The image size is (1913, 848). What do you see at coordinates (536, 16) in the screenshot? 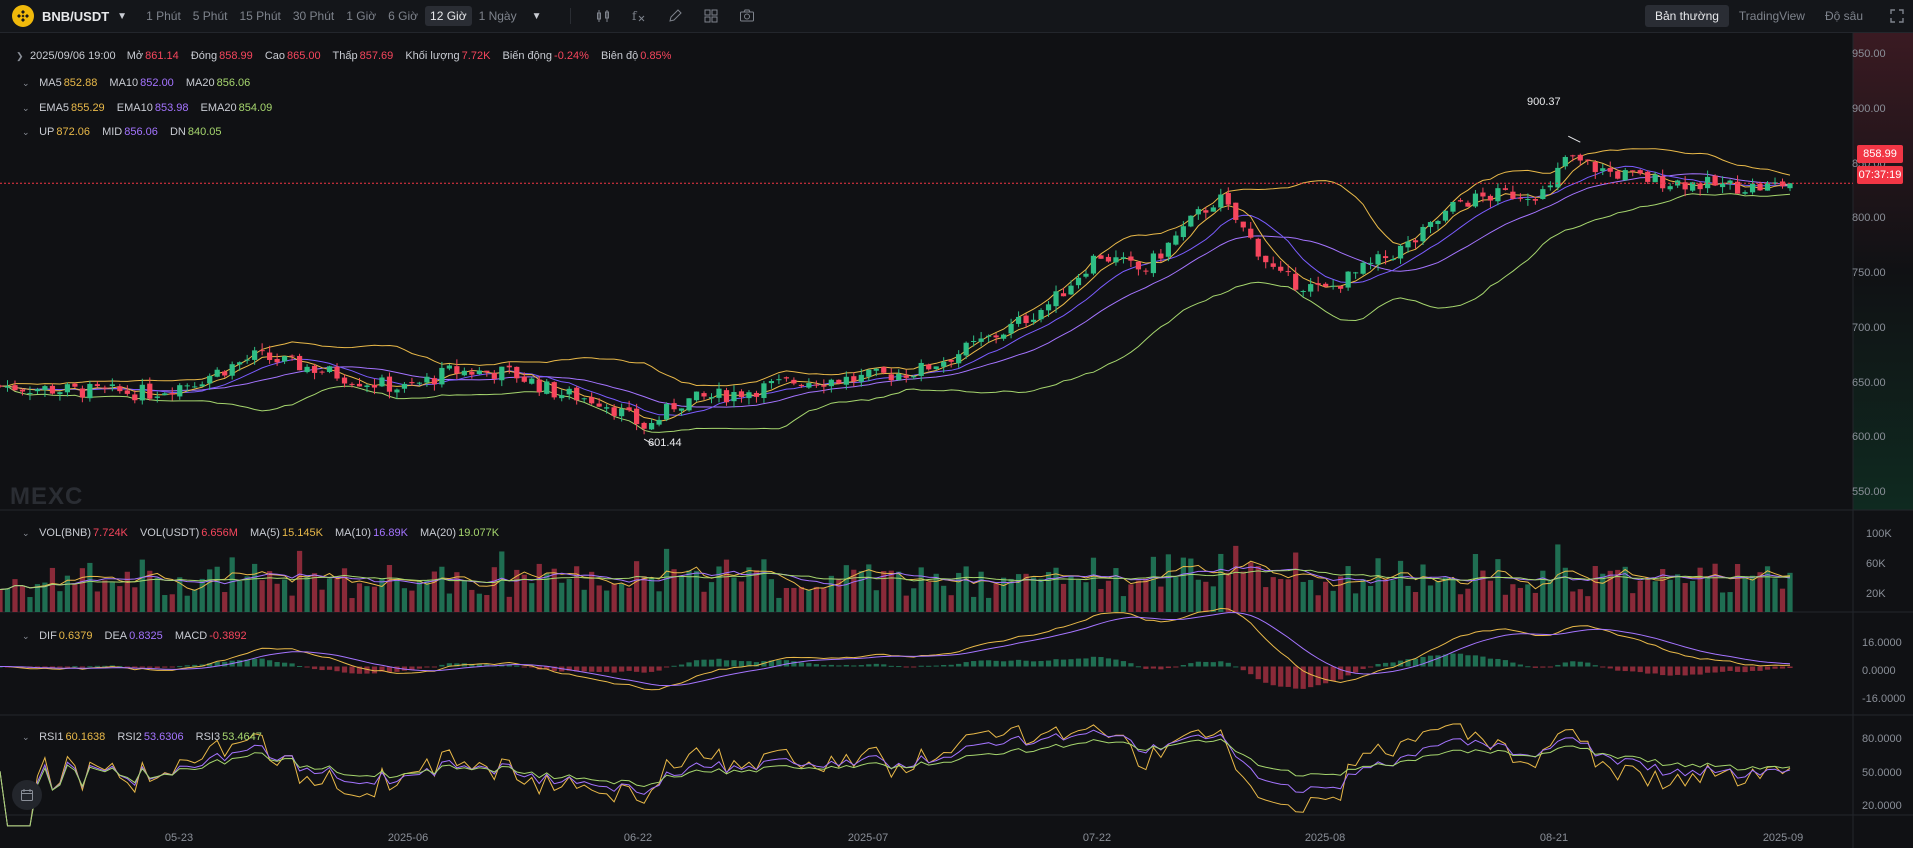
I see `timeframe-dropdown-icon: ▼` at bounding box center [536, 16].